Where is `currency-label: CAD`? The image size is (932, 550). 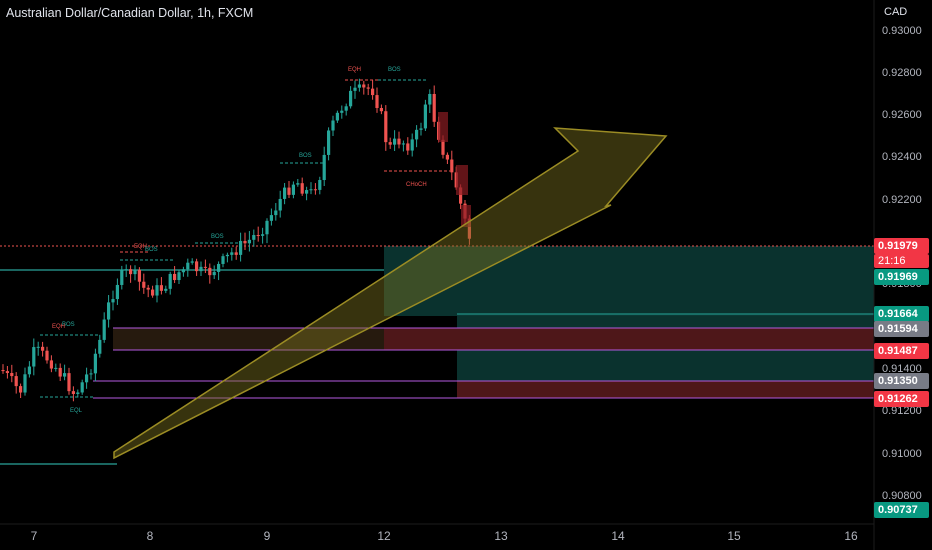 currency-label: CAD is located at coordinates (896, 12).